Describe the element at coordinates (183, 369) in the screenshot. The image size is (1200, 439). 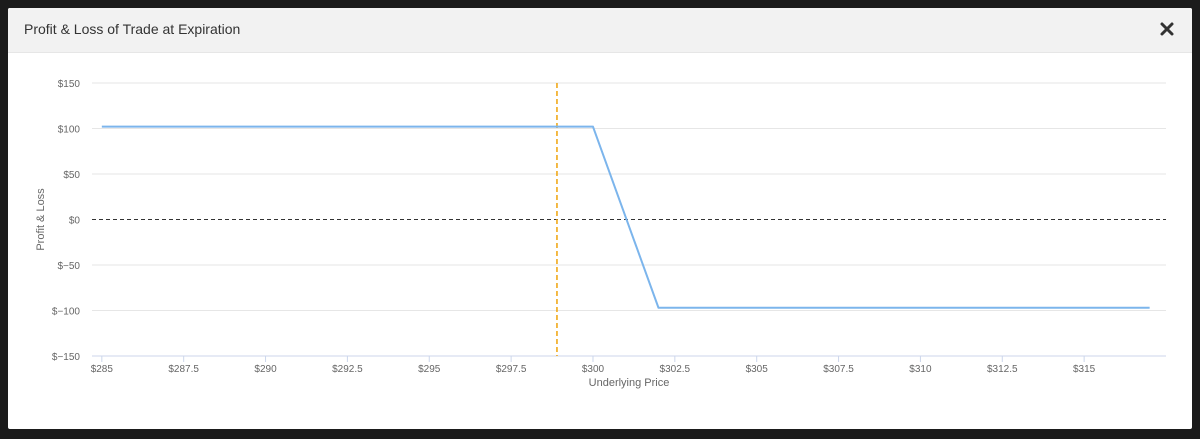
I see `x-tick-label: $287.5` at that location.